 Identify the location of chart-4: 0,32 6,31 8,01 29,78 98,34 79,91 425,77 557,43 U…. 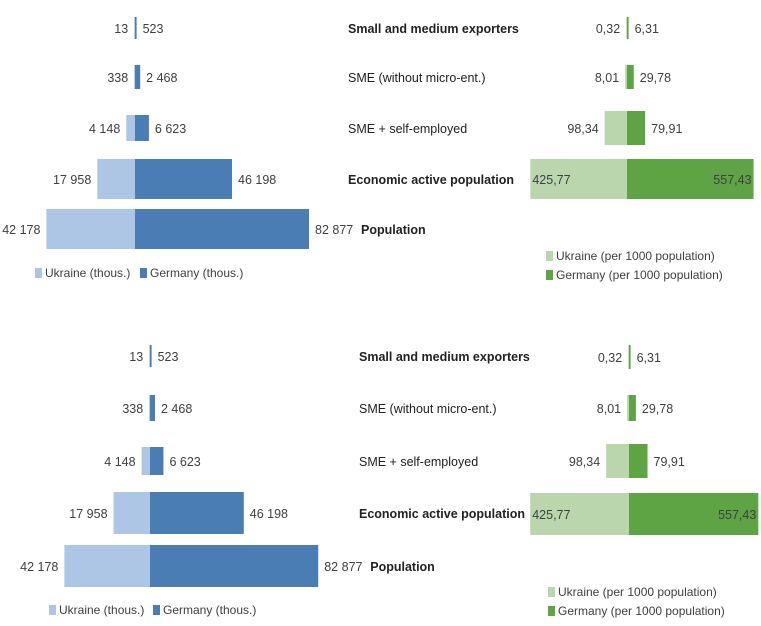
(644, 481).